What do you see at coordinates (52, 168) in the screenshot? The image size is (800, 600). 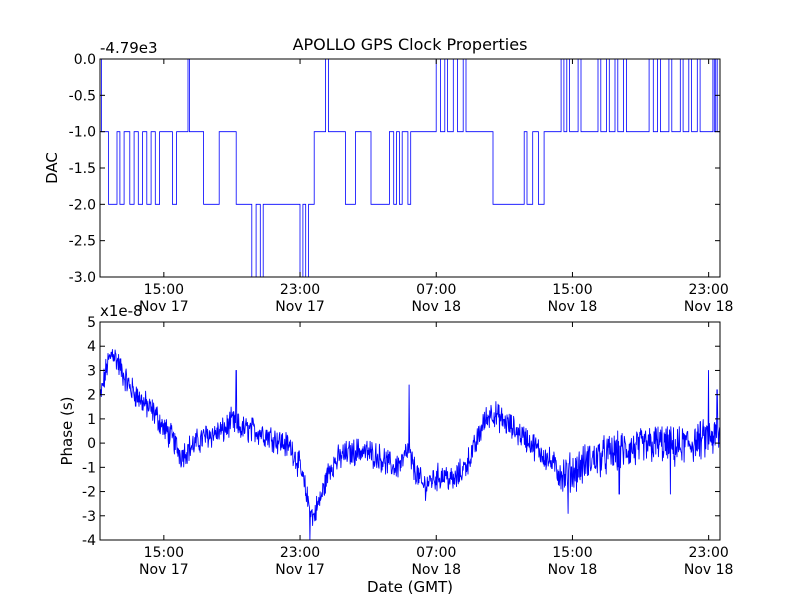 I see `dac-ylabel: DAC` at bounding box center [52, 168].